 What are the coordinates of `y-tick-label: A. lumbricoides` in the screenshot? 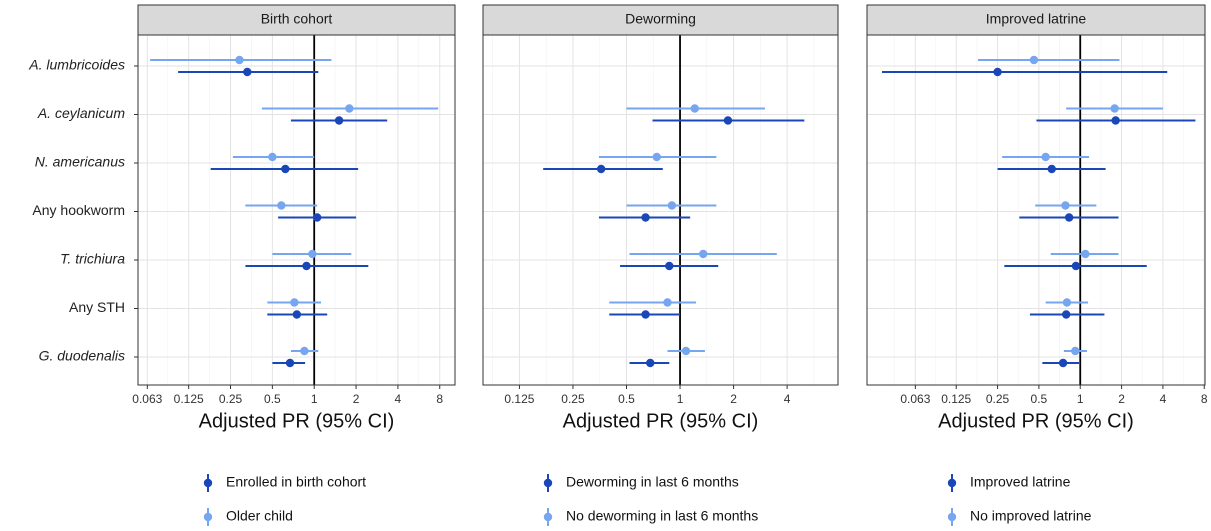 It's located at (76, 65).